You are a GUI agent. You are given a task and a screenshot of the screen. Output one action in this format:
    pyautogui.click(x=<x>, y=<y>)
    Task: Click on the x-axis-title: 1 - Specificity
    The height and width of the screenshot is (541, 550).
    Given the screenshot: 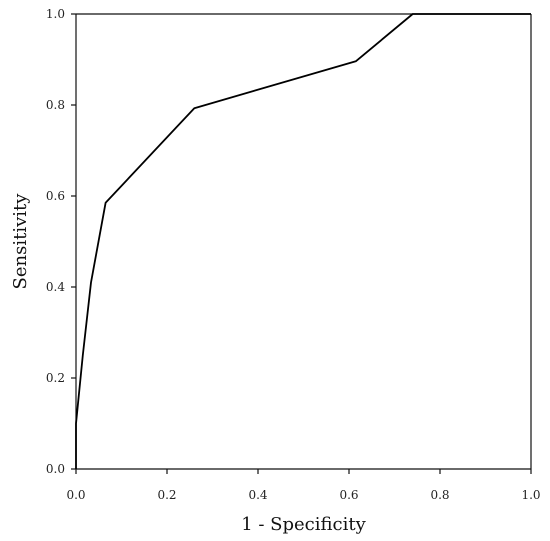 What is the action you would take?
    pyautogui.click(x=303, y=524)
    